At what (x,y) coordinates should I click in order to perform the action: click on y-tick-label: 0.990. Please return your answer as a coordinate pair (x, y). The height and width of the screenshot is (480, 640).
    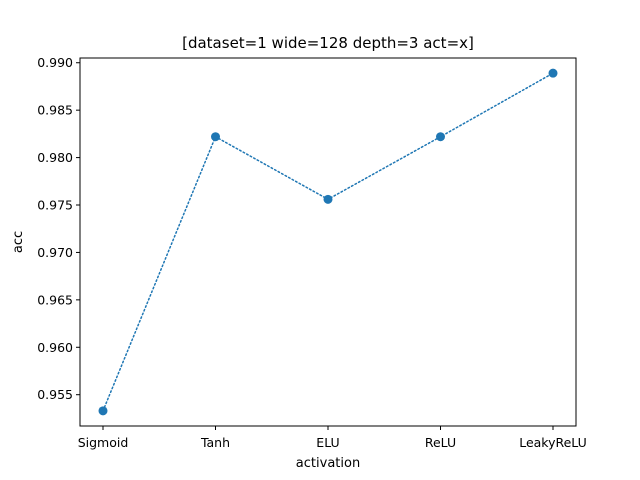
    Looking at the image, I should click on (55, 62).